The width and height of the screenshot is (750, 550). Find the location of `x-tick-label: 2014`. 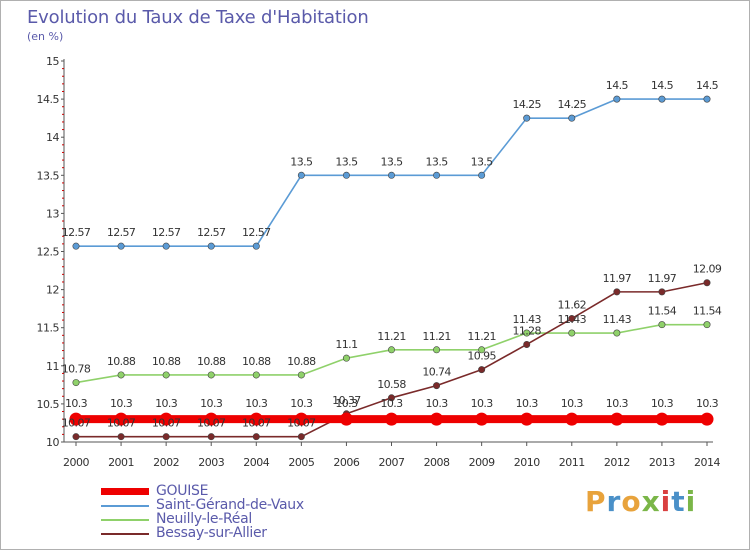

x-tick-label: 2014 is located at coordinates (707, 462).